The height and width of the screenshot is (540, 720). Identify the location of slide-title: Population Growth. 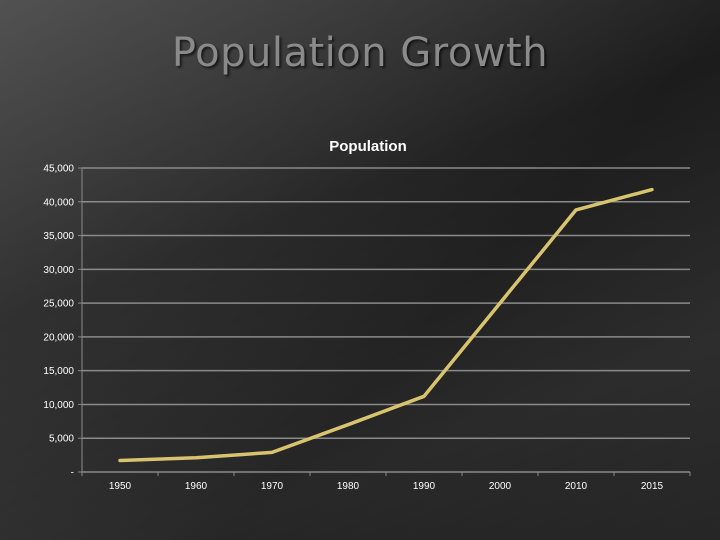
(360, 53).